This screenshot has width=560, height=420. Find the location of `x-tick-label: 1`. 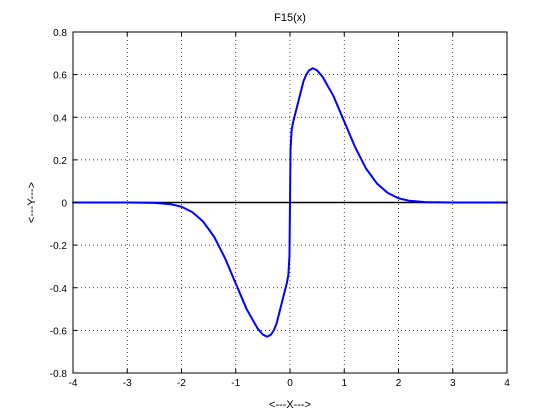

x-tick-label: 1 is located at coordinates (344, 383).